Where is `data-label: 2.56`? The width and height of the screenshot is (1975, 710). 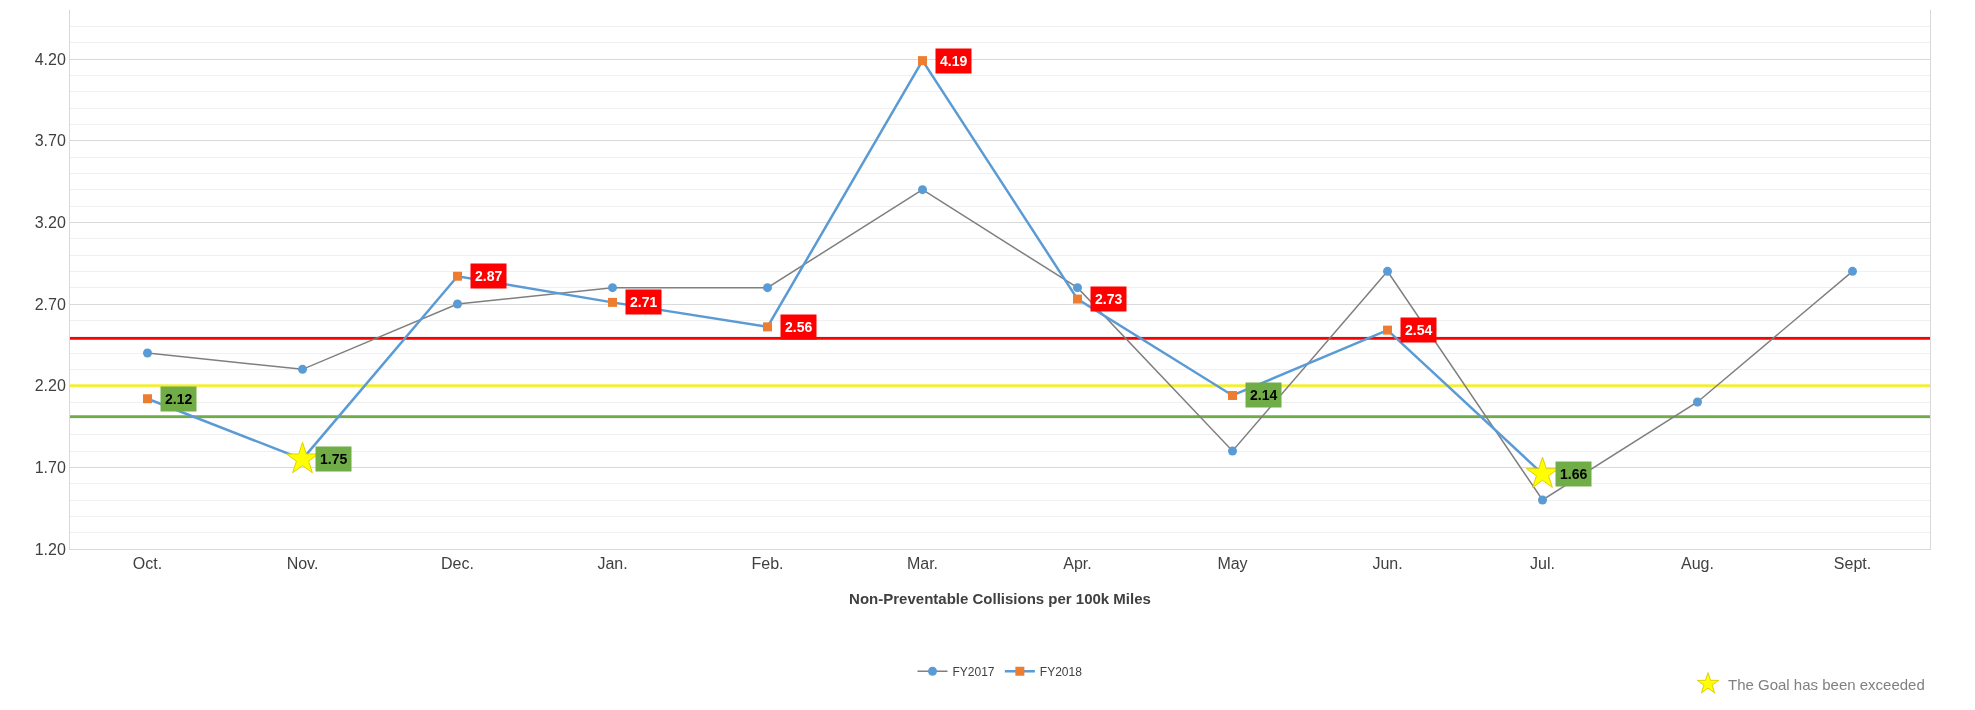
data-label: 2.56 is located at coordinates (799, 327).